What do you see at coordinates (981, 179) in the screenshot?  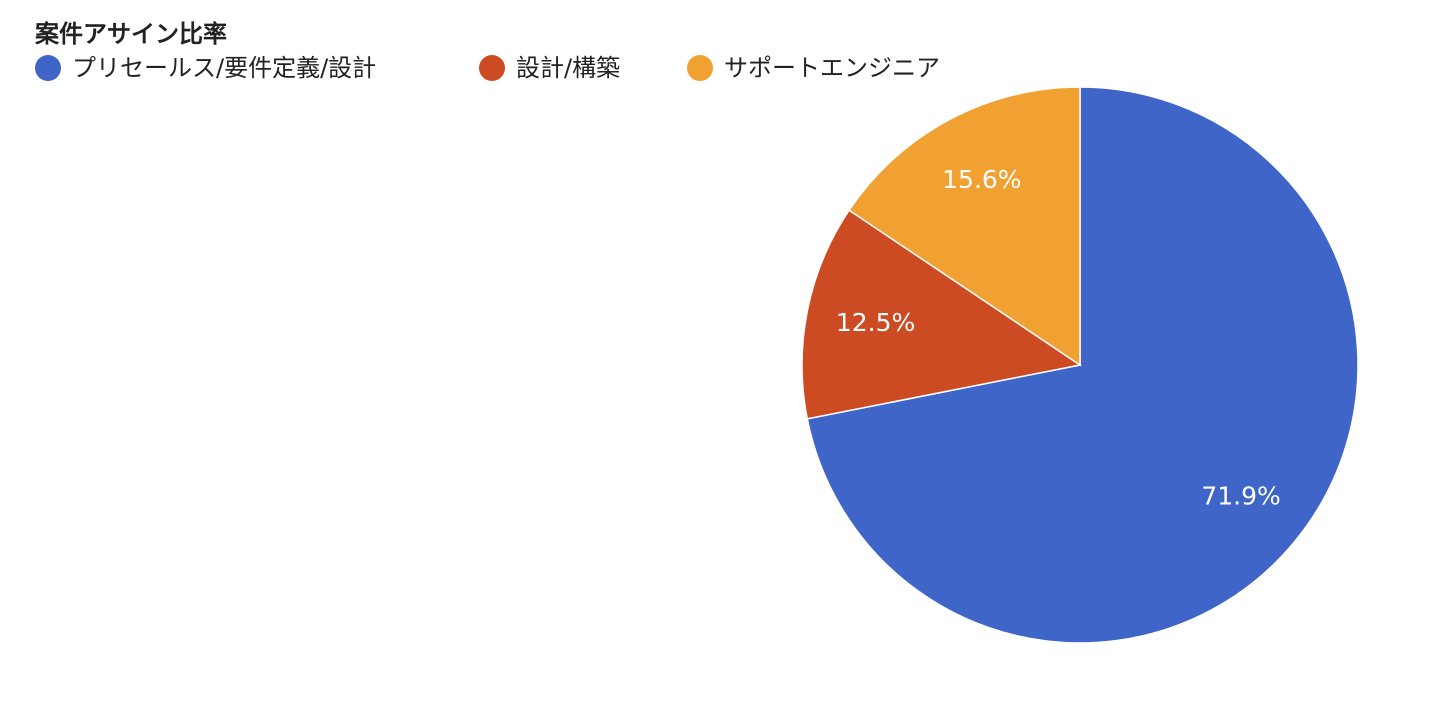 I see `data-label: 15.6%` at bounding box center [981, 179].